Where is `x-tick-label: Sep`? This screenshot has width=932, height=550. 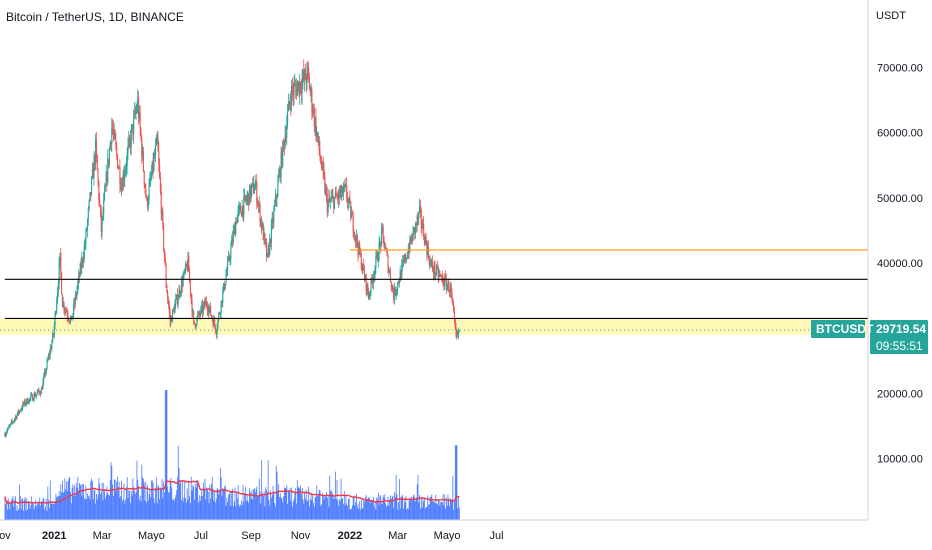
x-tick-label: Sep is located at coordinates (251, 536).